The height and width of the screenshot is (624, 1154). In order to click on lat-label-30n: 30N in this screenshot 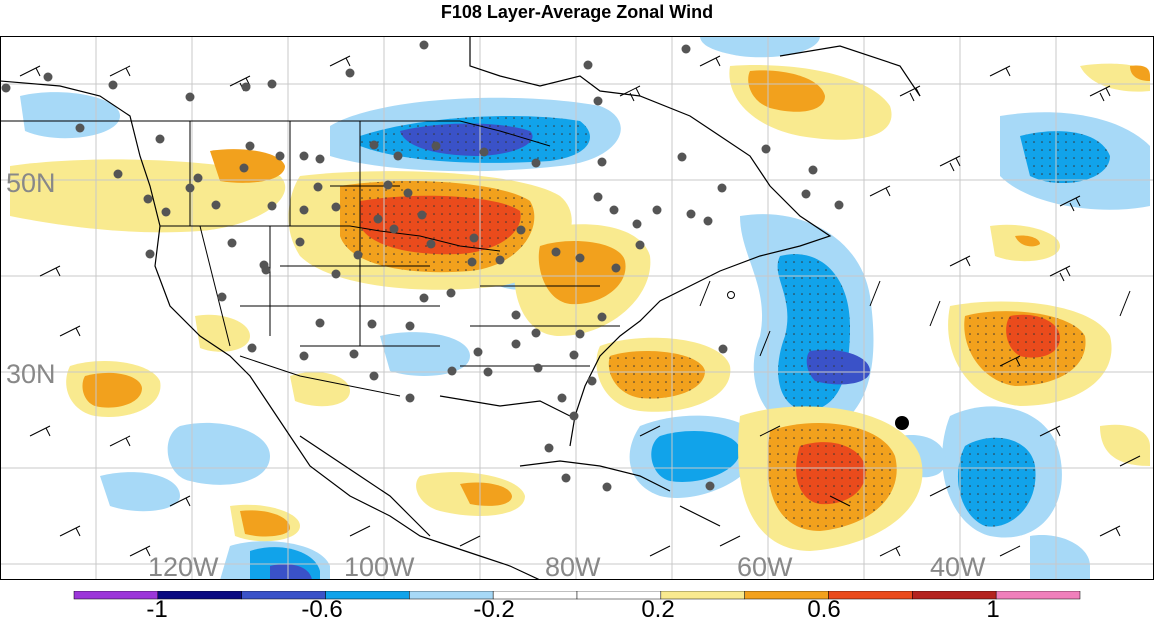, I will do `click(31, 374)`.